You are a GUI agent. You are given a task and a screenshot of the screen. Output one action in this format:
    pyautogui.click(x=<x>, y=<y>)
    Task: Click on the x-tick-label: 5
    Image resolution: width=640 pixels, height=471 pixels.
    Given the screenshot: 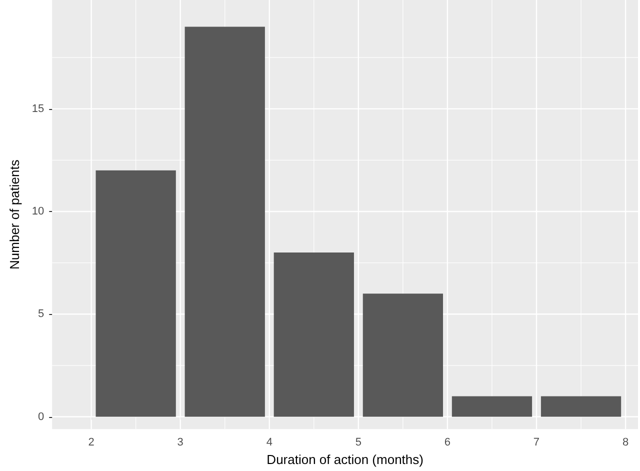 What is the action you would take?
    pyautogui.click(x=358, y=442)
    